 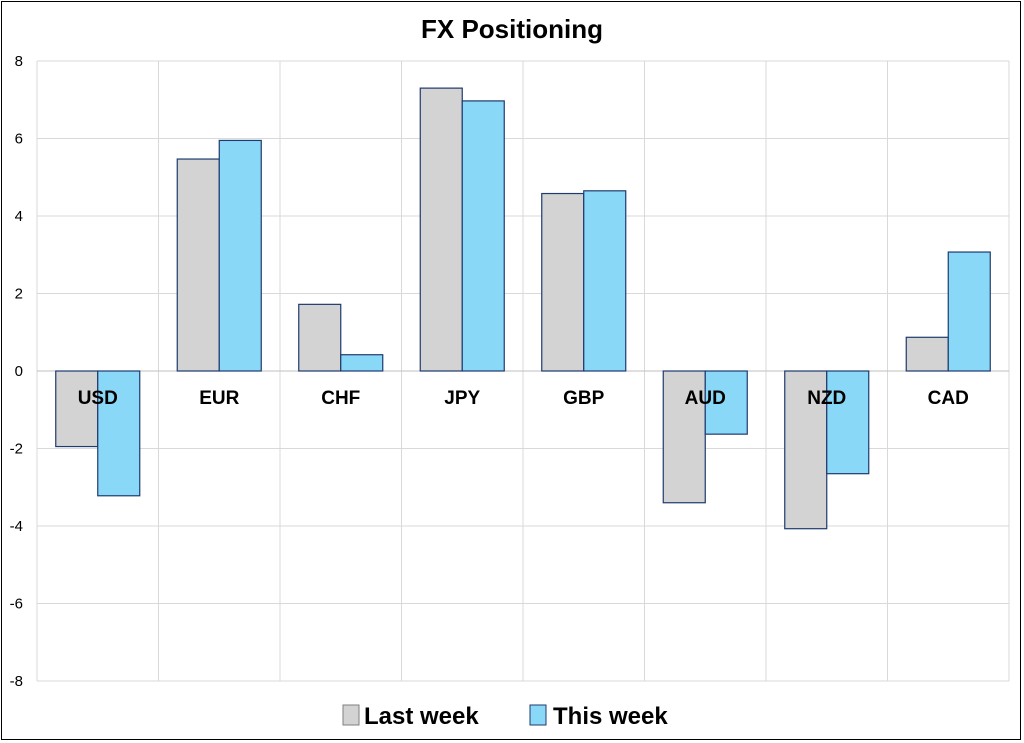 I want to click on bar-eur-this-week, so click(x=240, y=255).